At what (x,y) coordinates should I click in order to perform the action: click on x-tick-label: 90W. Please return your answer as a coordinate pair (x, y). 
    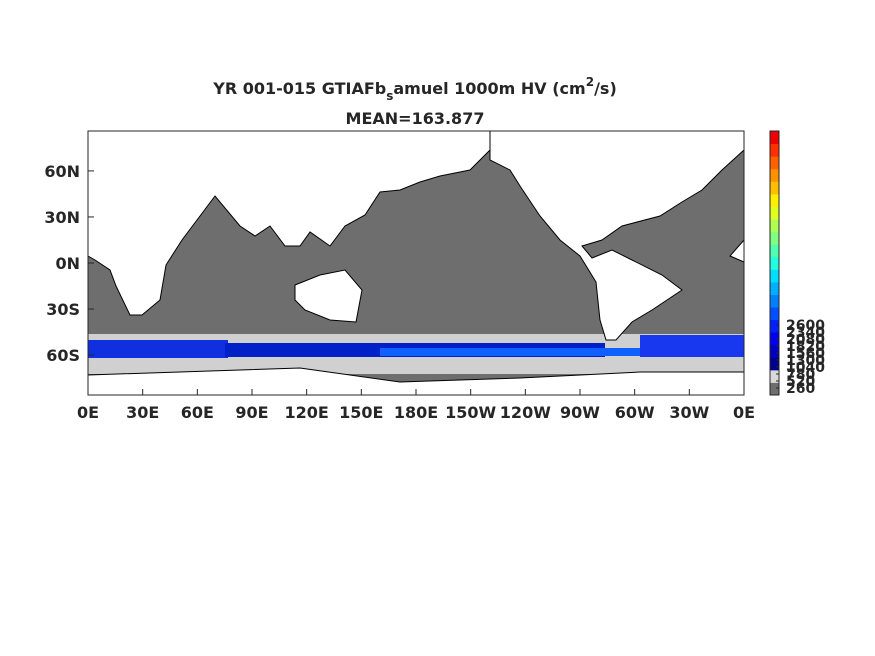
    Looking at the image, I should click on (580, 412).